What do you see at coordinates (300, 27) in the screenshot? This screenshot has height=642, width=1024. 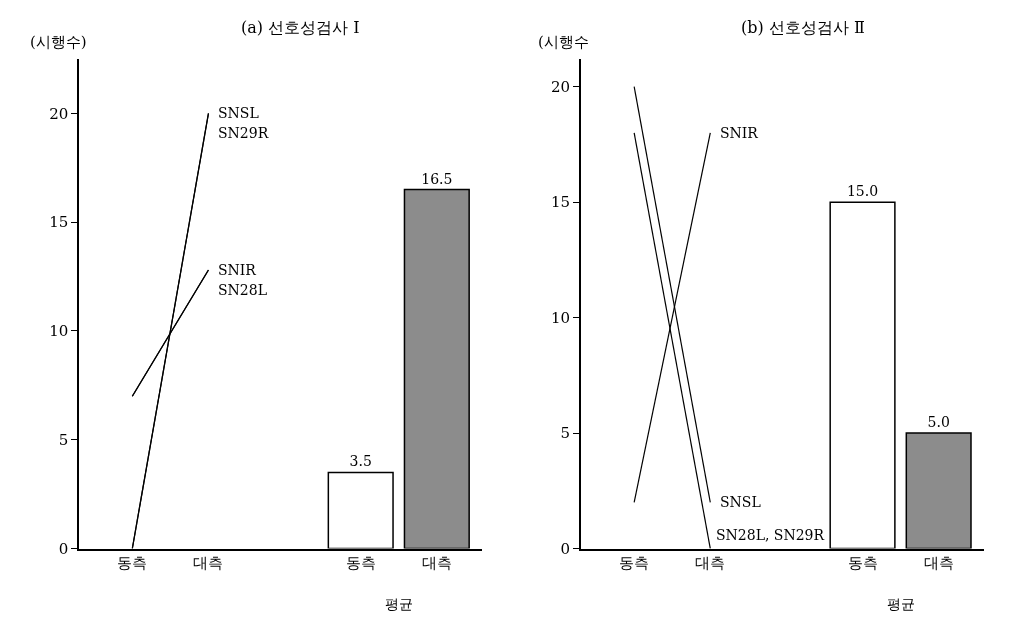 I see `chart-title: (a) 선호성검사 Ⅰ` at bounding box center [300, 27].